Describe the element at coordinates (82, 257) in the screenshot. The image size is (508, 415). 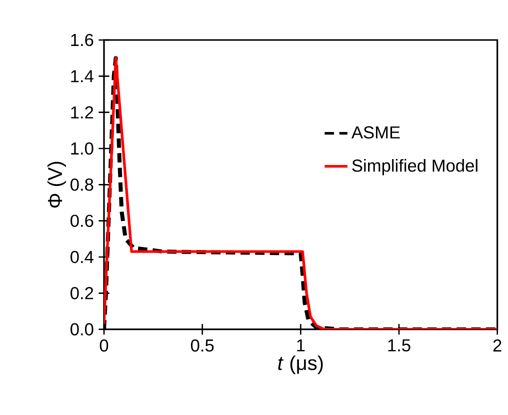
I see `y-tick-label: 0.4` at that location.